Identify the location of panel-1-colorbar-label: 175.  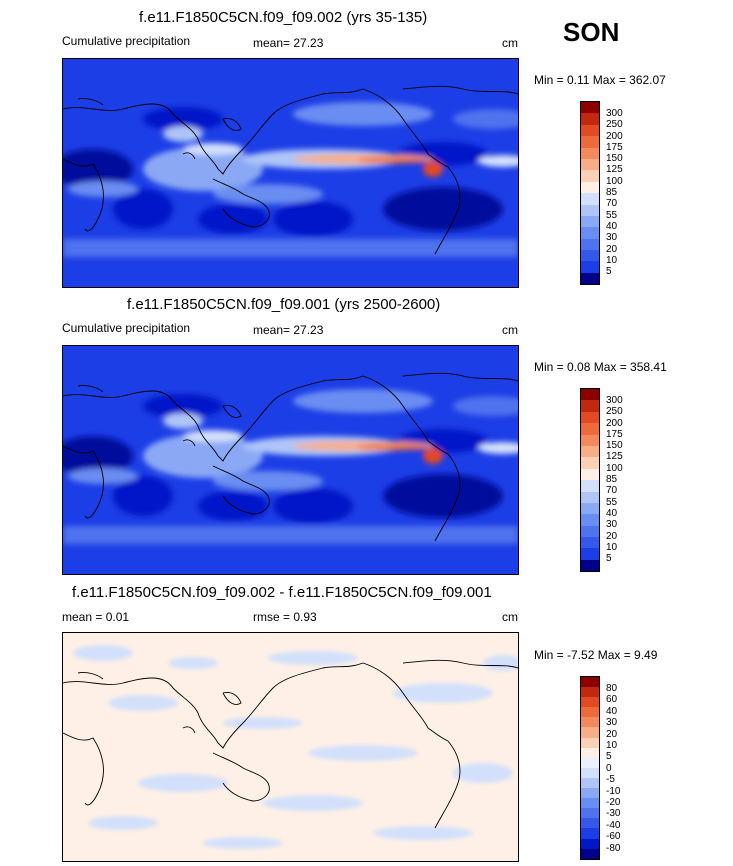
(614, 147).